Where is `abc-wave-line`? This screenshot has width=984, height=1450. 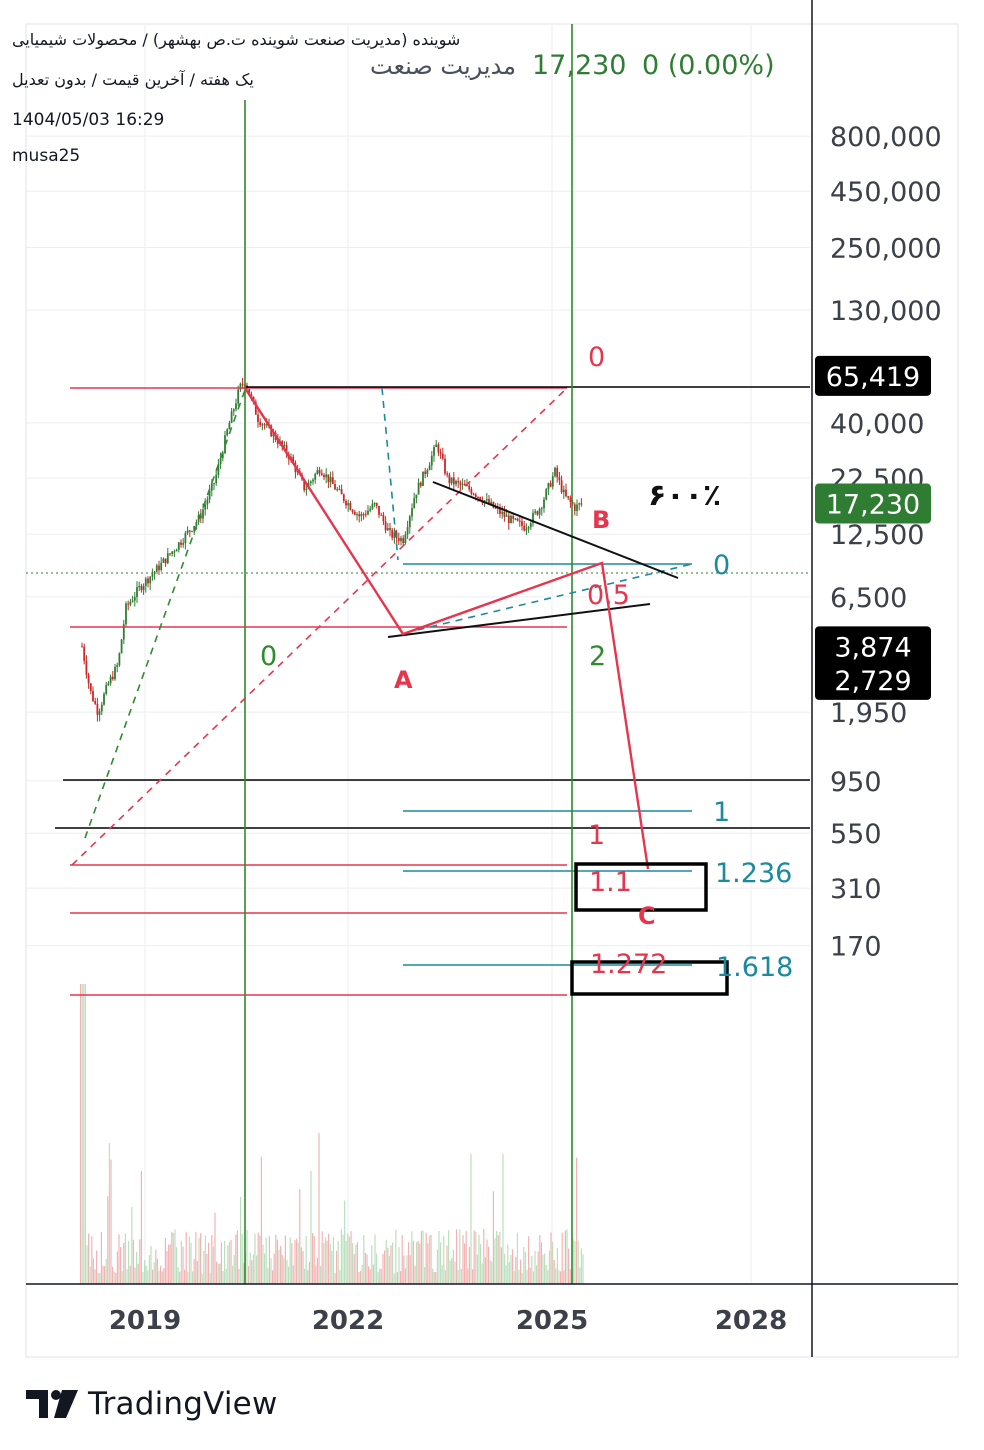 abc-wave-line is located at coordinates (446, 628).